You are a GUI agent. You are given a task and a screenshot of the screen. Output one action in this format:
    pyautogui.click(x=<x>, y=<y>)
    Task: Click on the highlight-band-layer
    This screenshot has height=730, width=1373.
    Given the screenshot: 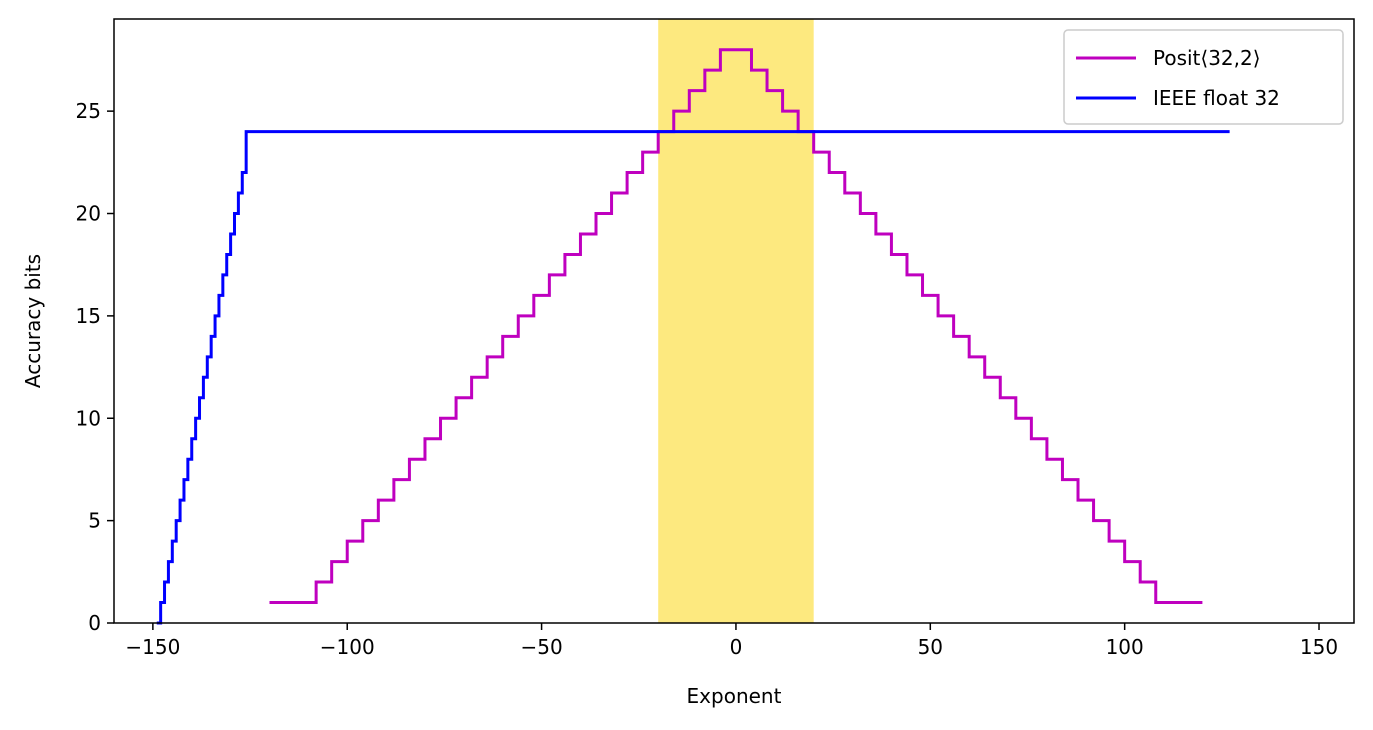 What is the action you would take?
    pyautogui.click(x=736, y=321)
    